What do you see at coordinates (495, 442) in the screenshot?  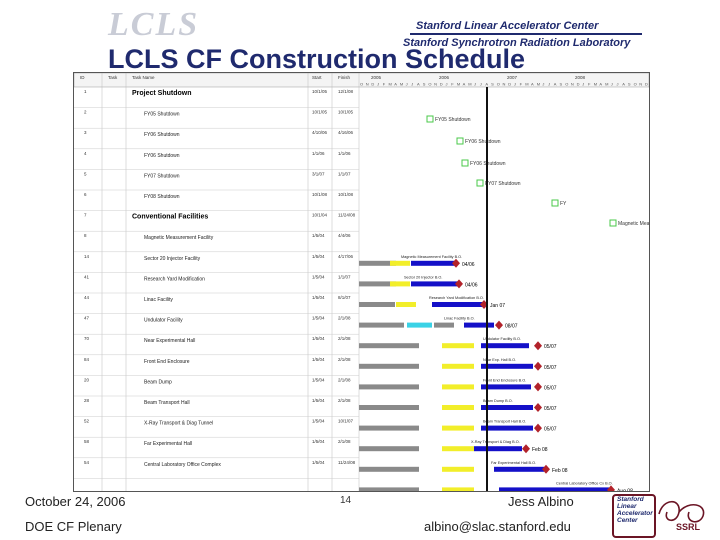 I see `cf-bo-label: X-Ray Transport & Diag B.O.` at bounding box center [495, 442].